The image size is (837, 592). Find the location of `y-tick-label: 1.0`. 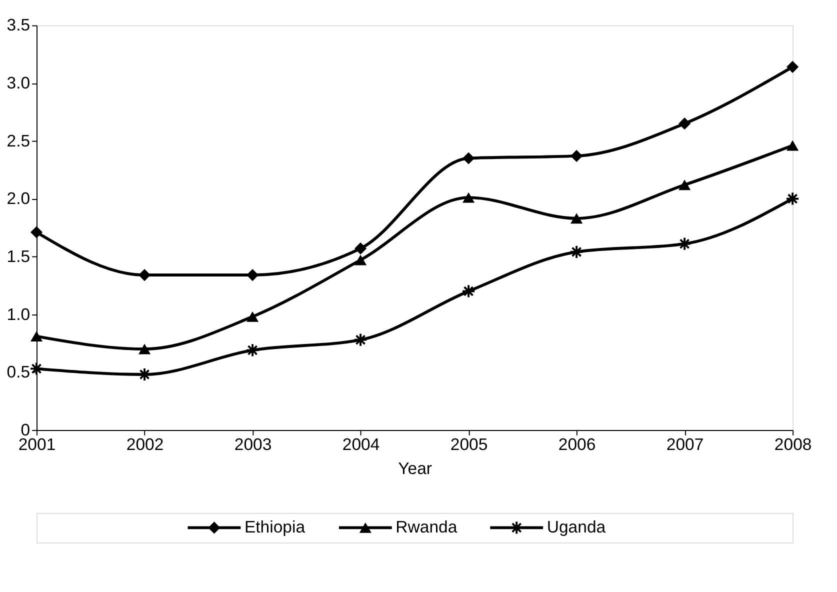

y-tick-label: 1.0 is located at coordinates (18, 314).